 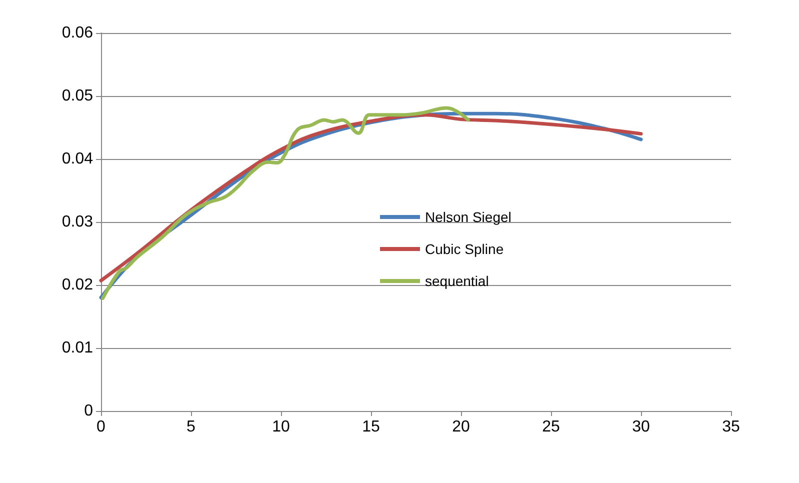 I want to click on x-tick-label: 35, so click(x=731, y=427).